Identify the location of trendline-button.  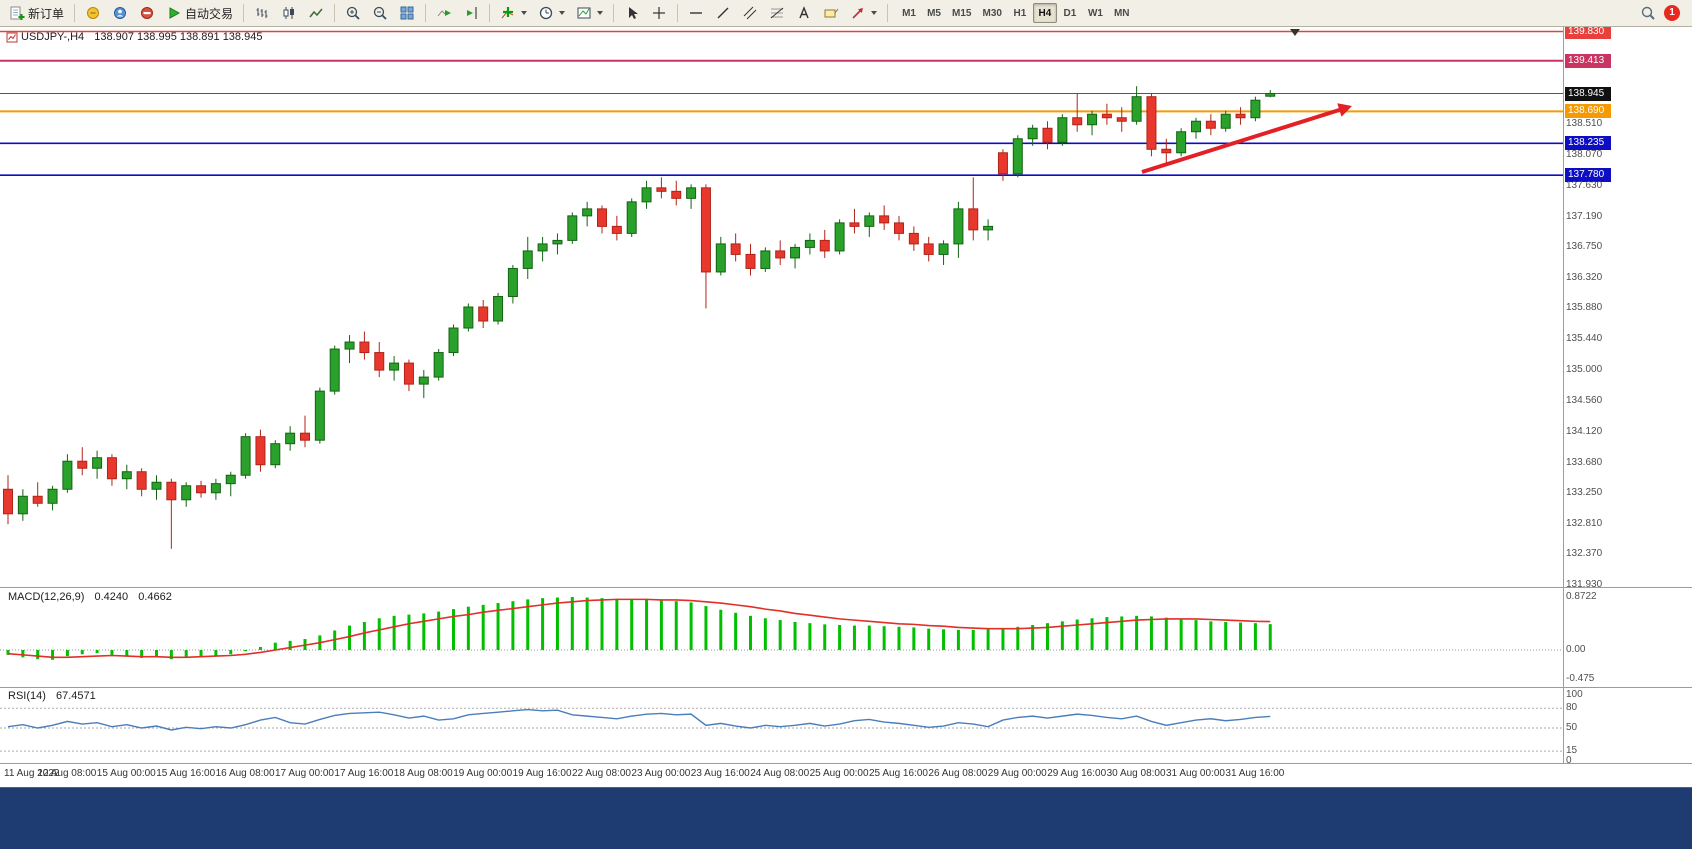
(723, 13).